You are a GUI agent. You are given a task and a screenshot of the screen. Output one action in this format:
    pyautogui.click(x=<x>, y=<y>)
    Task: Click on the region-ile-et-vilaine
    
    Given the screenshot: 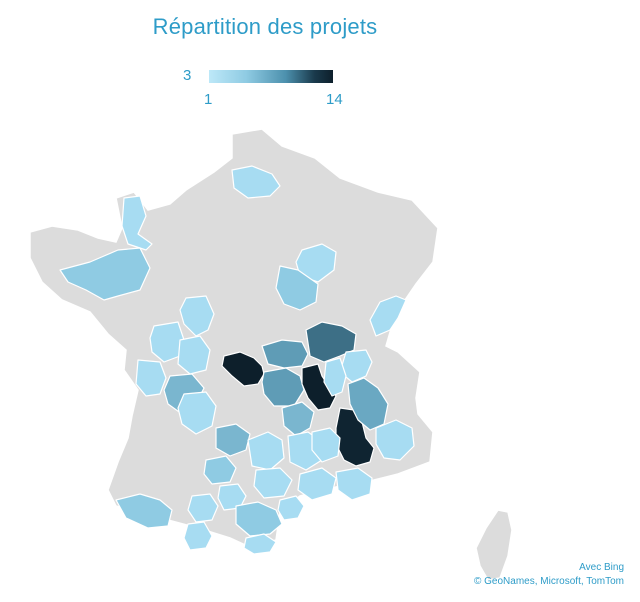 What is the action you would take?
    pyautogui.click(x=105, y=274)
    